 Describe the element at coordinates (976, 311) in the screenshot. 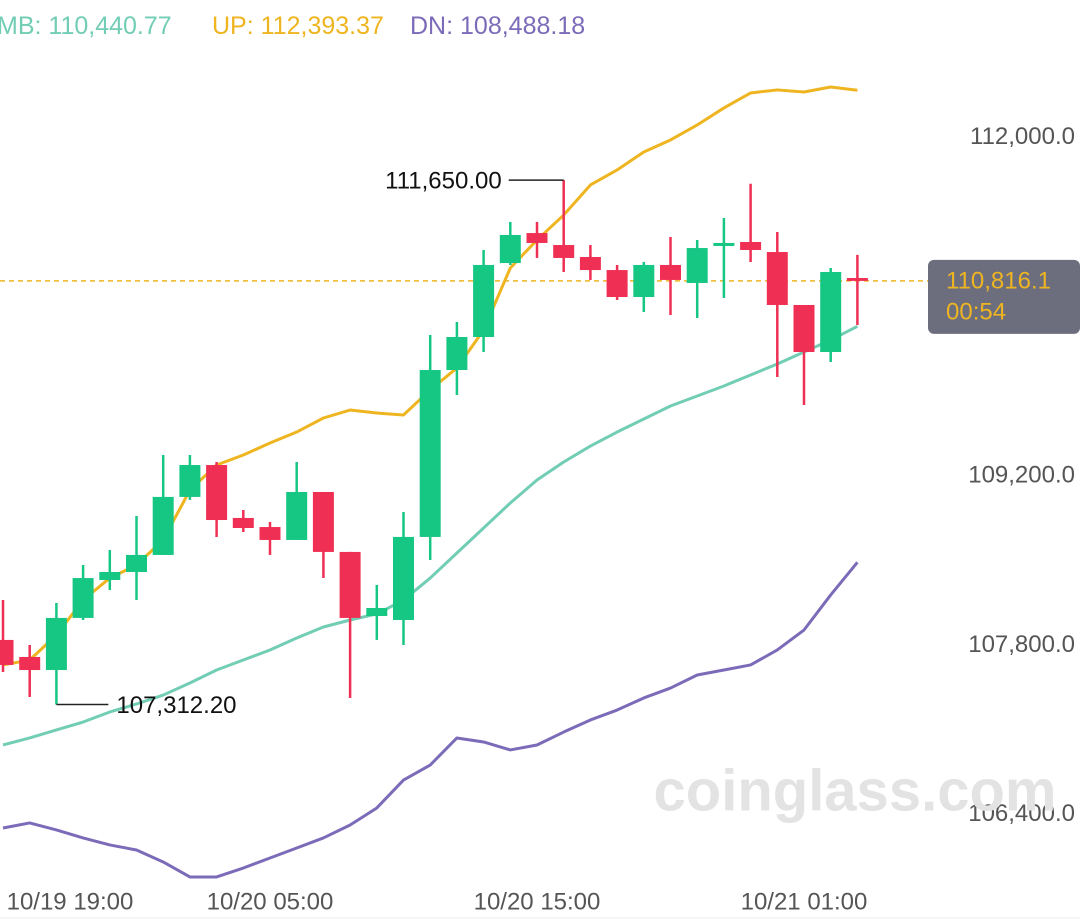

I see `countdown: 00:54` at that location.